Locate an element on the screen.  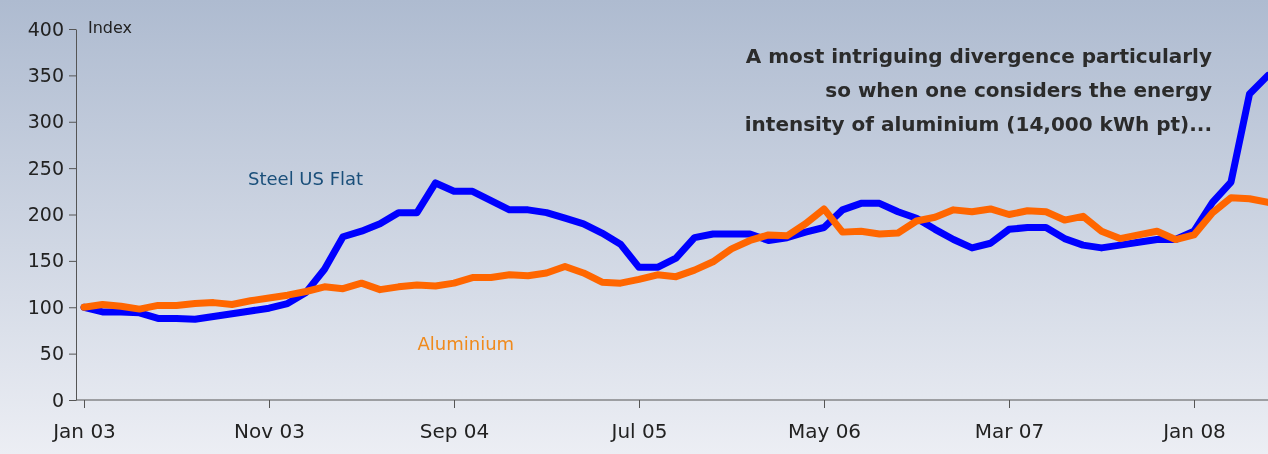
y-tick-label: 0 is located at coordinates (57, 399).